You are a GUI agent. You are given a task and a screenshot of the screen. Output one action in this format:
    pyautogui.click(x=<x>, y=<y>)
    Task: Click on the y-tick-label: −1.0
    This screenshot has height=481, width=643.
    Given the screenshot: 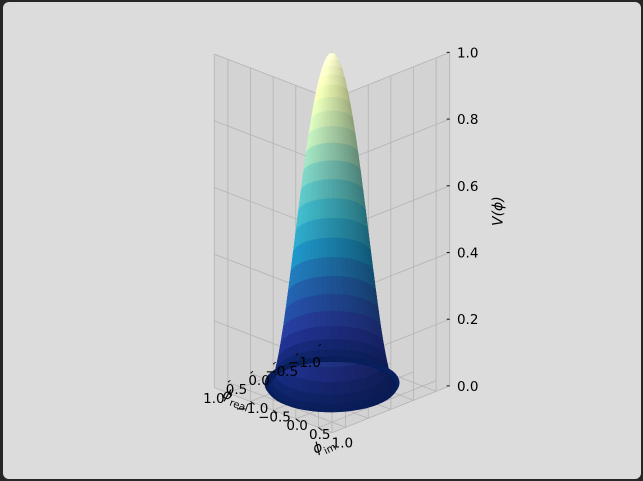 What is the action you would take?
    pyautogui.click(x=252, y=409)
    